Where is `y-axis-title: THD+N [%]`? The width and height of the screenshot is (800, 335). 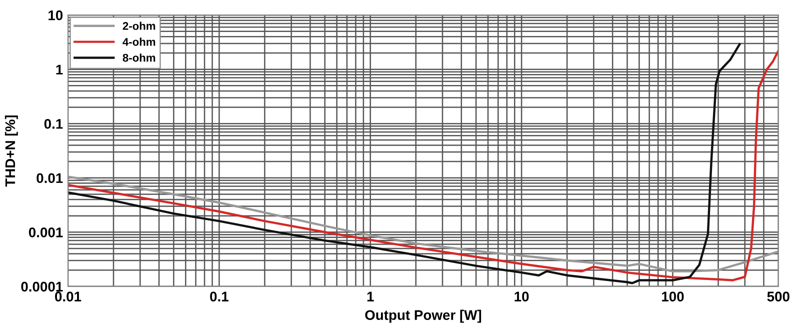
y-axis-title: THD+N [%] is located at coordinates (11, 151).